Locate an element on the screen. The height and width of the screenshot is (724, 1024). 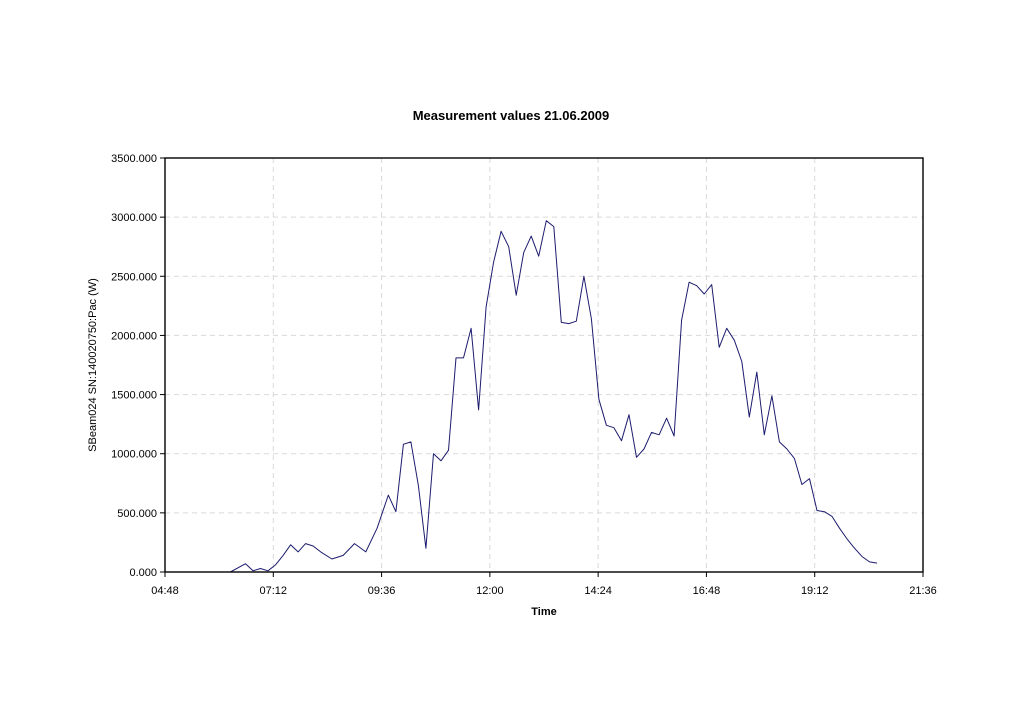
y-tick-label: 3500.000 is located at coordinates (134, 159).